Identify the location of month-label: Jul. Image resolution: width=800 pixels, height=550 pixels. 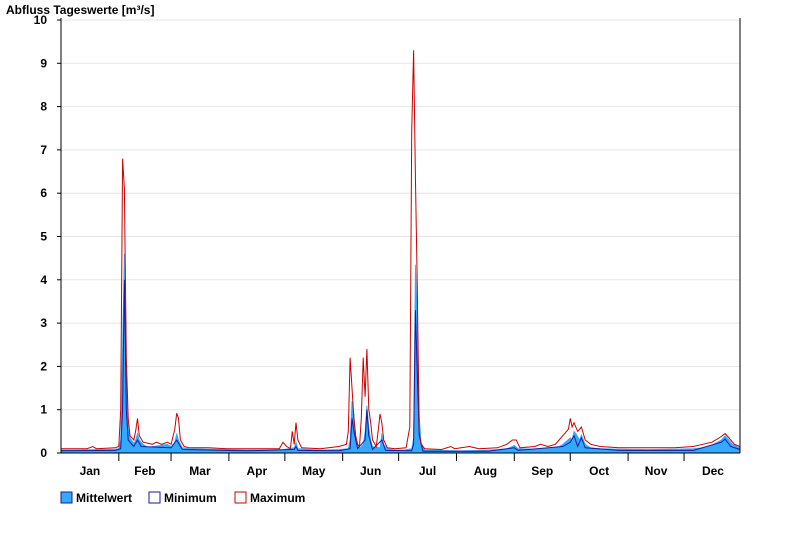
(427, 471).